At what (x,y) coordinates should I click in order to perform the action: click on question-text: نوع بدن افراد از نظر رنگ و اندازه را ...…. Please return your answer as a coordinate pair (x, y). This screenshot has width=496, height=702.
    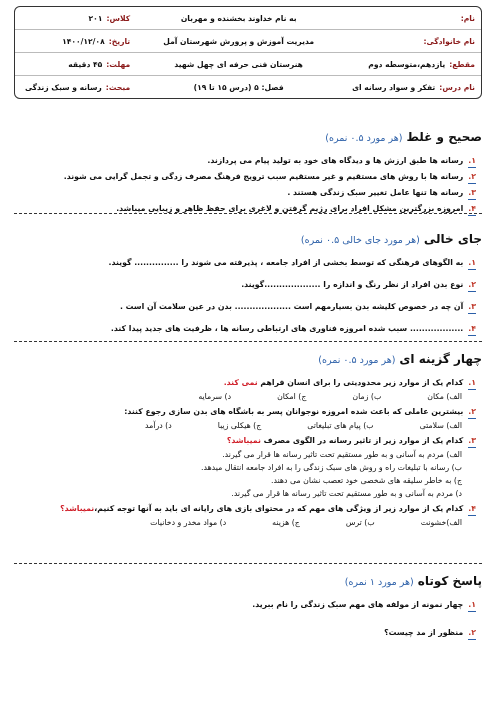
    Looking at the image, I should click on (352, 284).